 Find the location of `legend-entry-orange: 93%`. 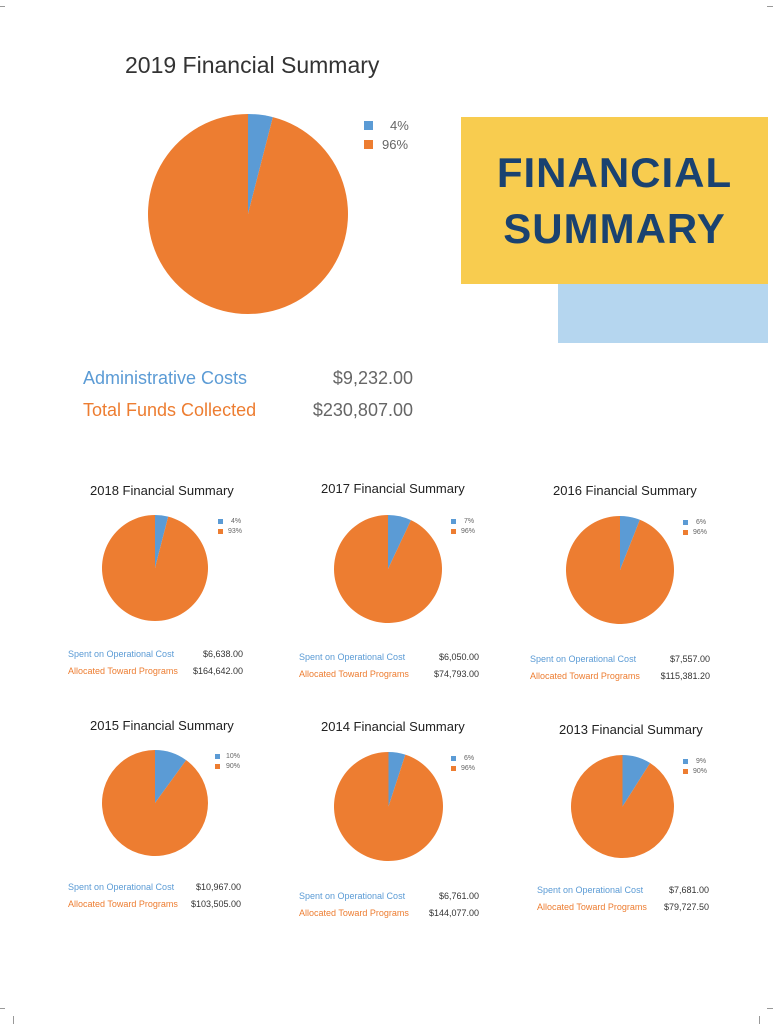

legend-entry-orange: 93% is located at coordinates (230, 531).